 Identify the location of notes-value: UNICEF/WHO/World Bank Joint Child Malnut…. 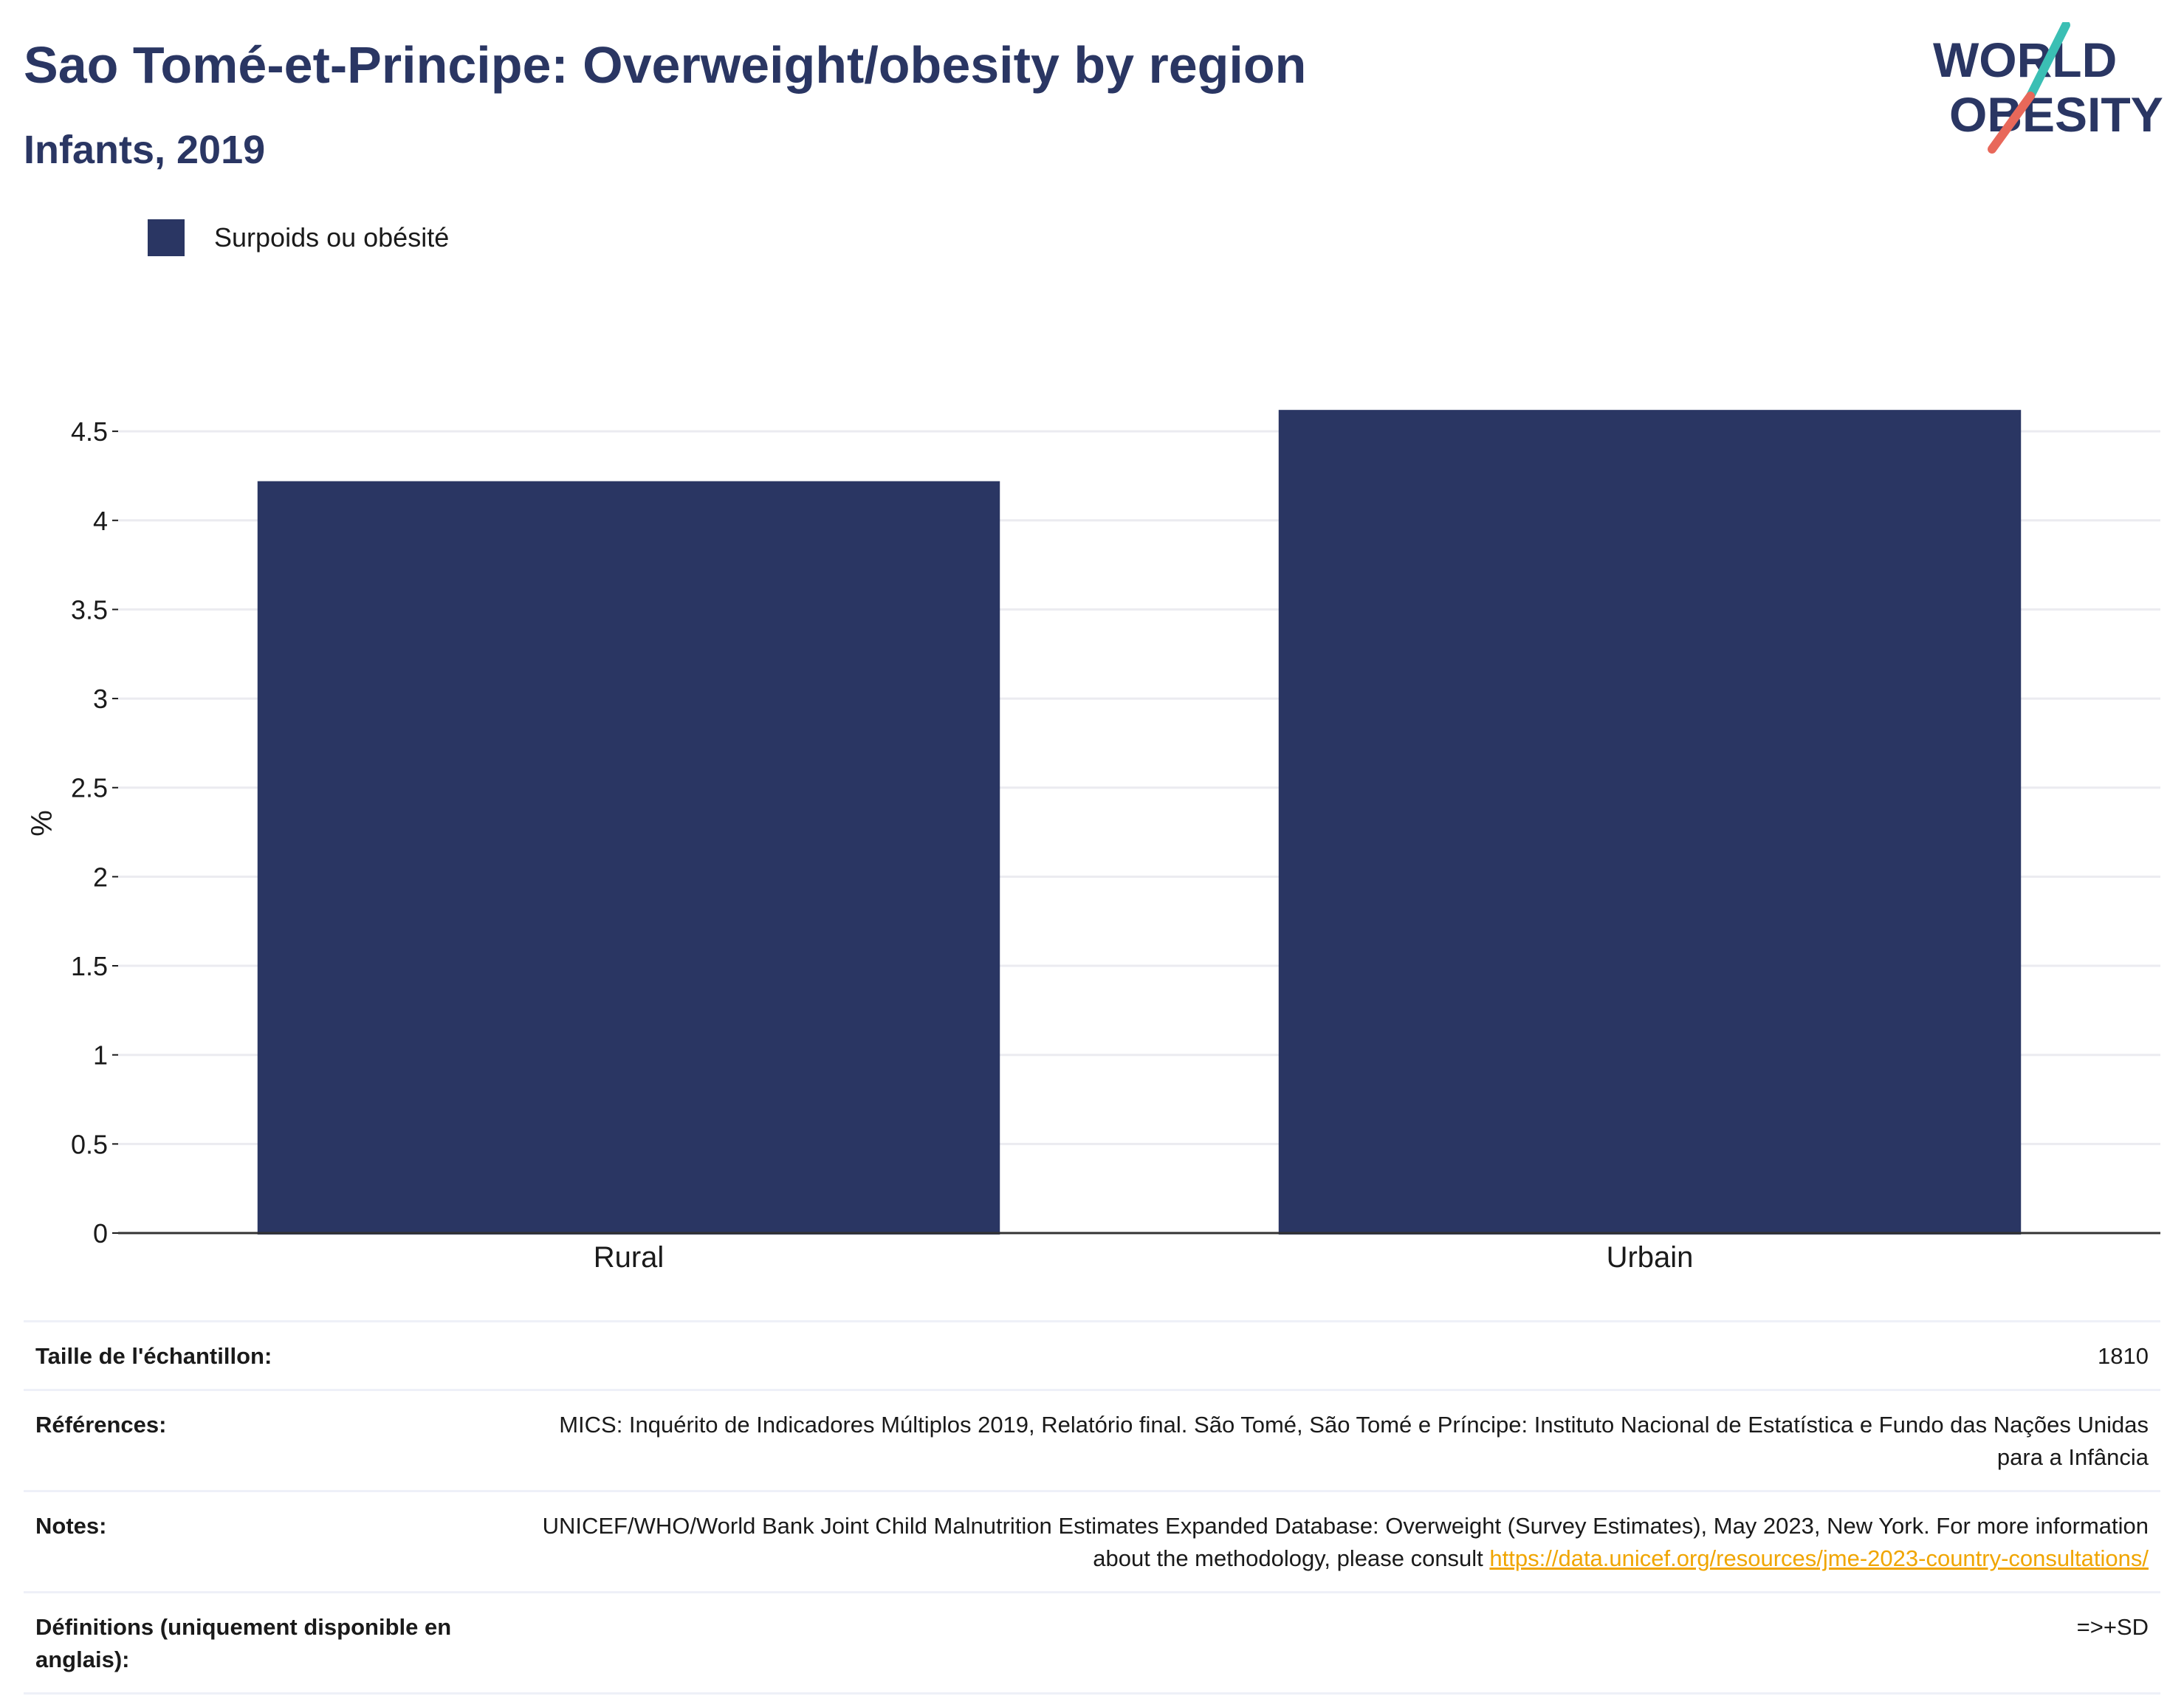
(1329, 1542).